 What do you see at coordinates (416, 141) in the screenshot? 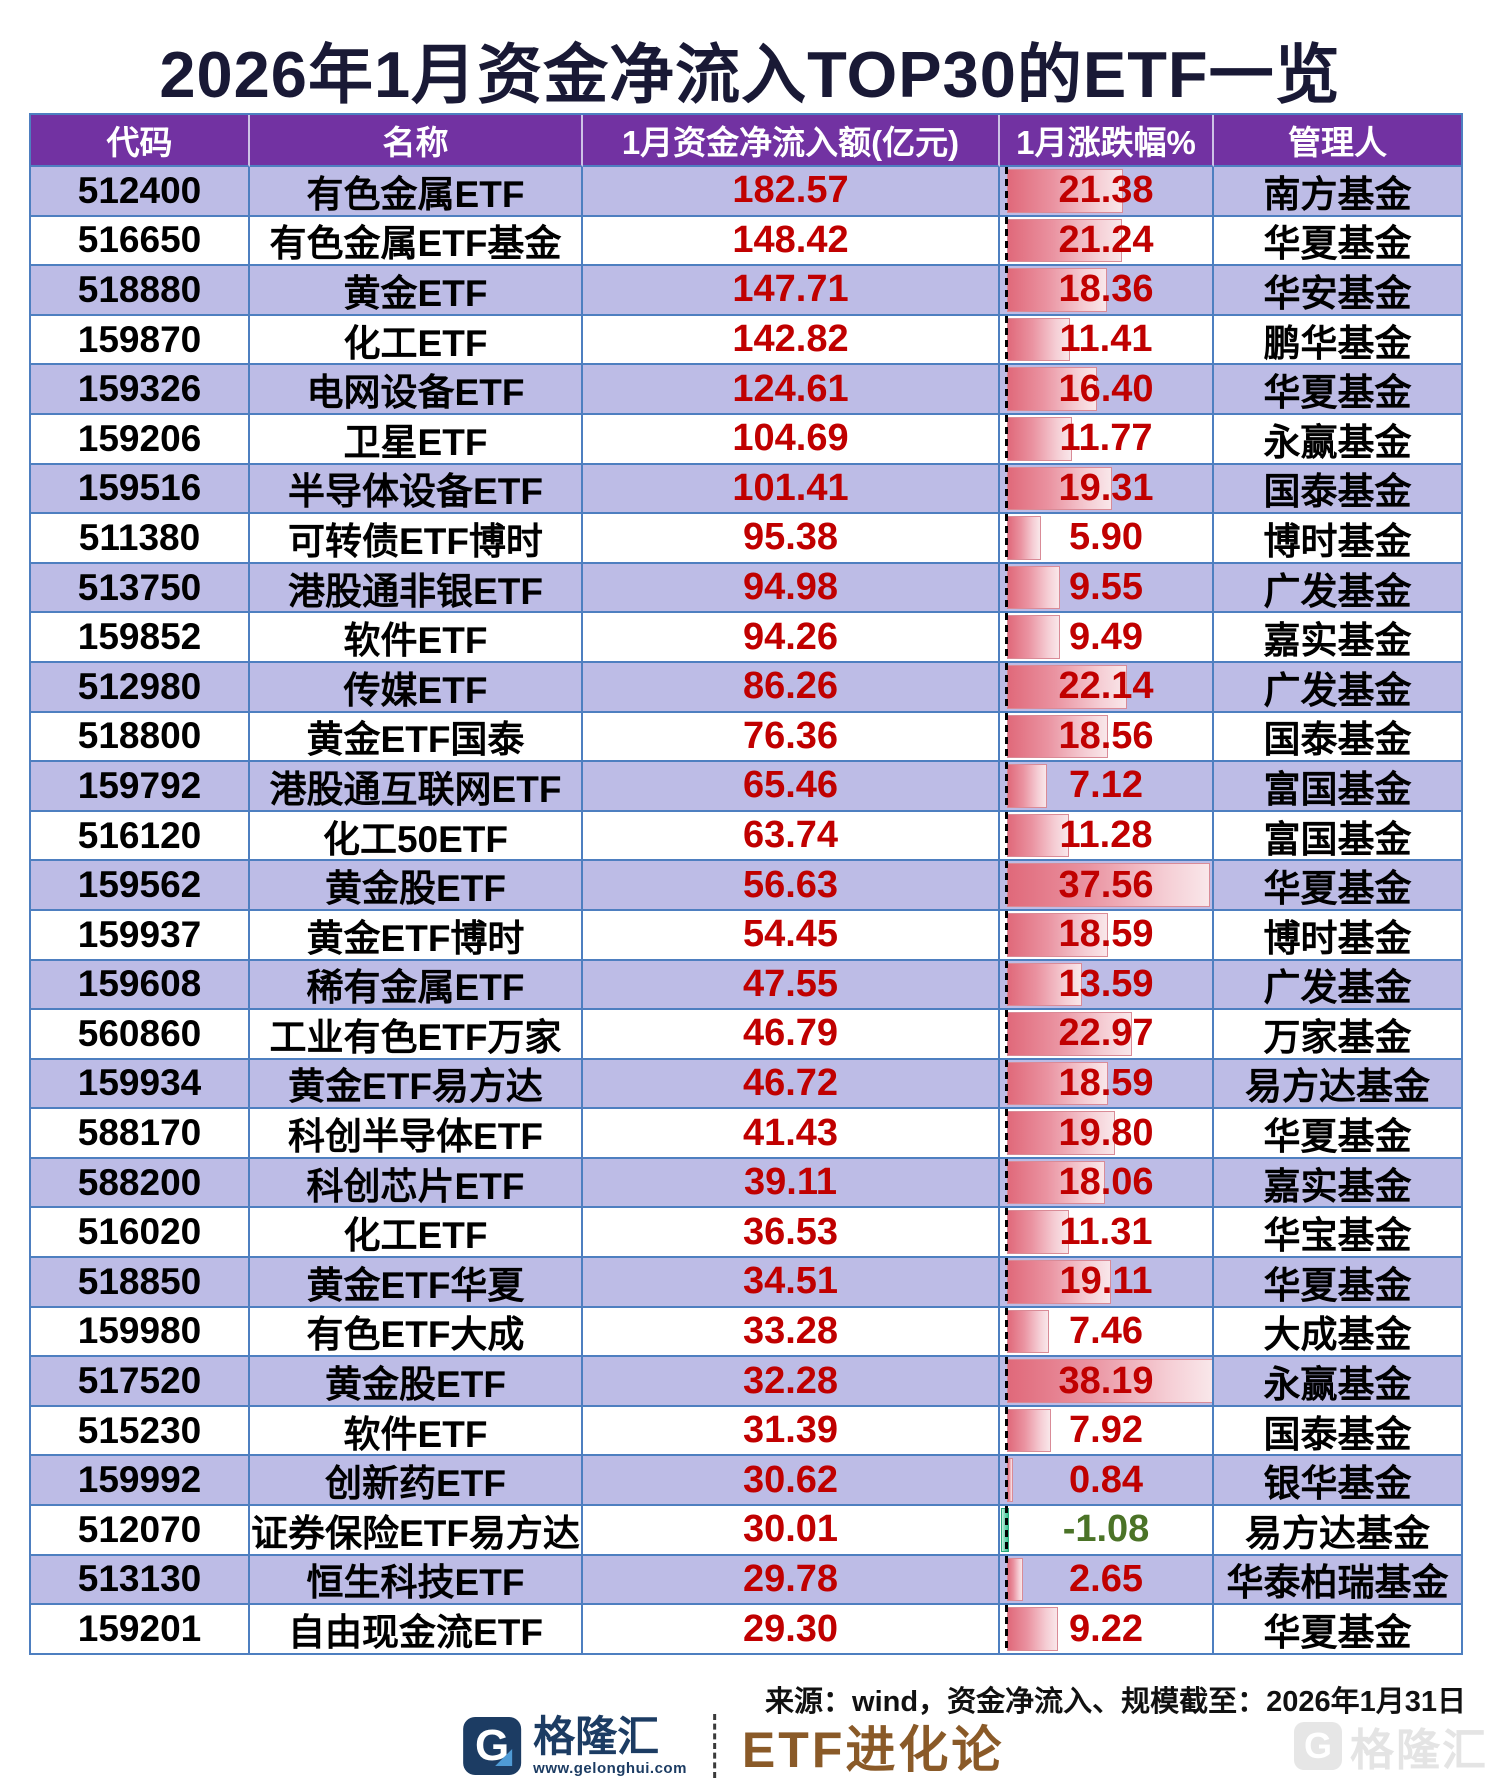
I see `column-header-name: 名称` at bounding box center [416, 141].